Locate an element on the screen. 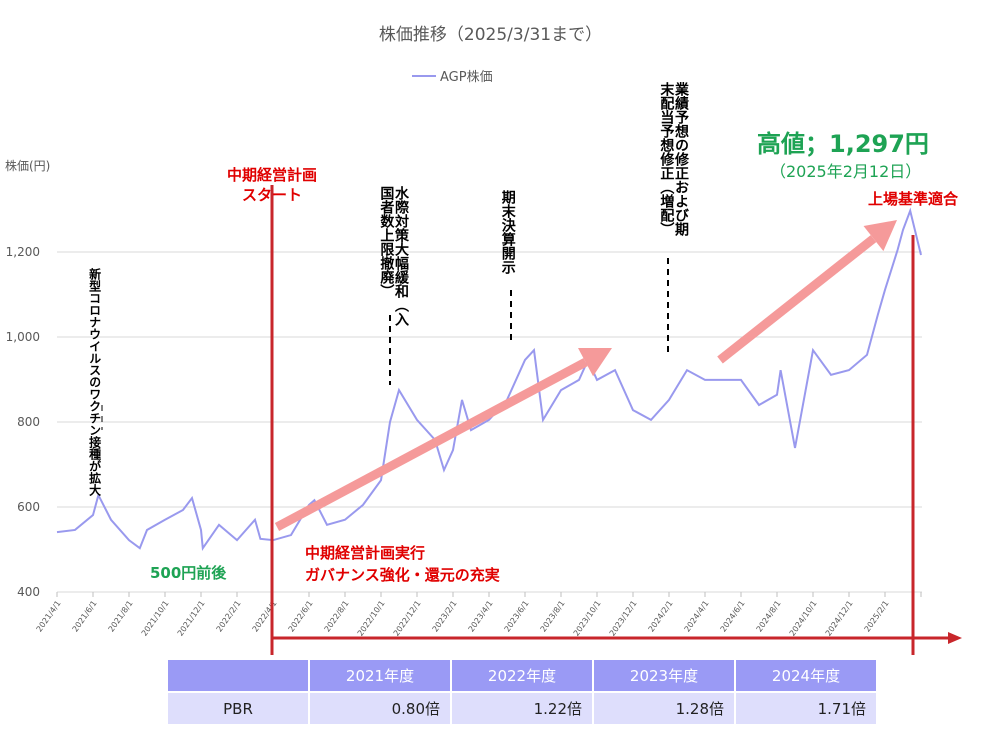 The image size is (981, 729). annotation-listing: 上場基準適合 is located at coordinates (913, 199).